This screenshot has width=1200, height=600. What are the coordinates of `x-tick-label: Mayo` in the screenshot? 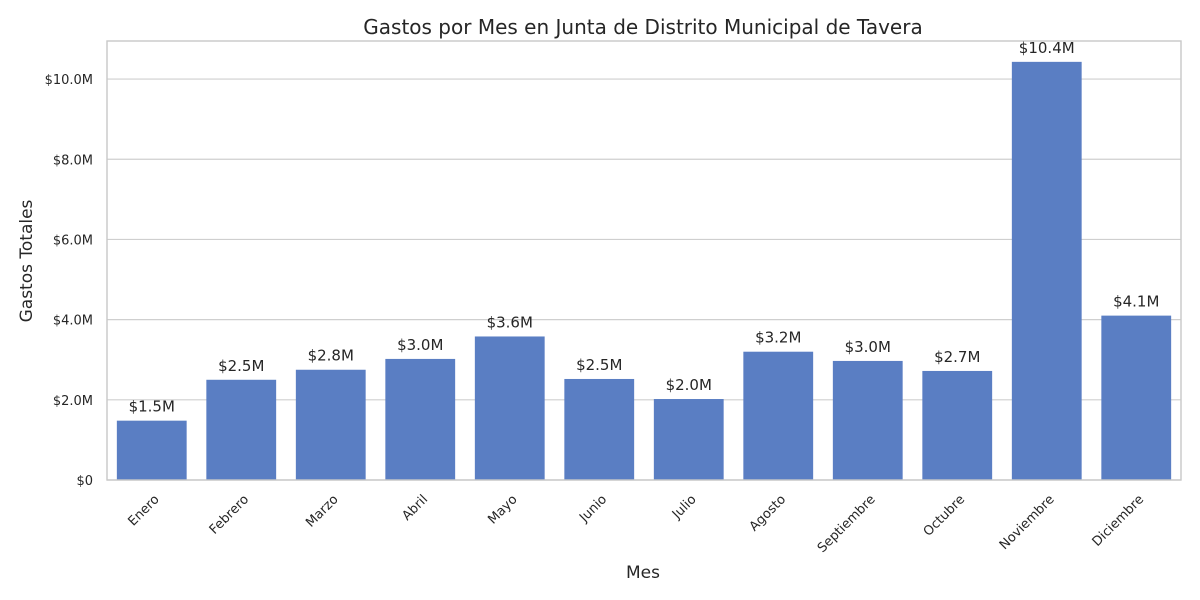 It's located at (502, 509).